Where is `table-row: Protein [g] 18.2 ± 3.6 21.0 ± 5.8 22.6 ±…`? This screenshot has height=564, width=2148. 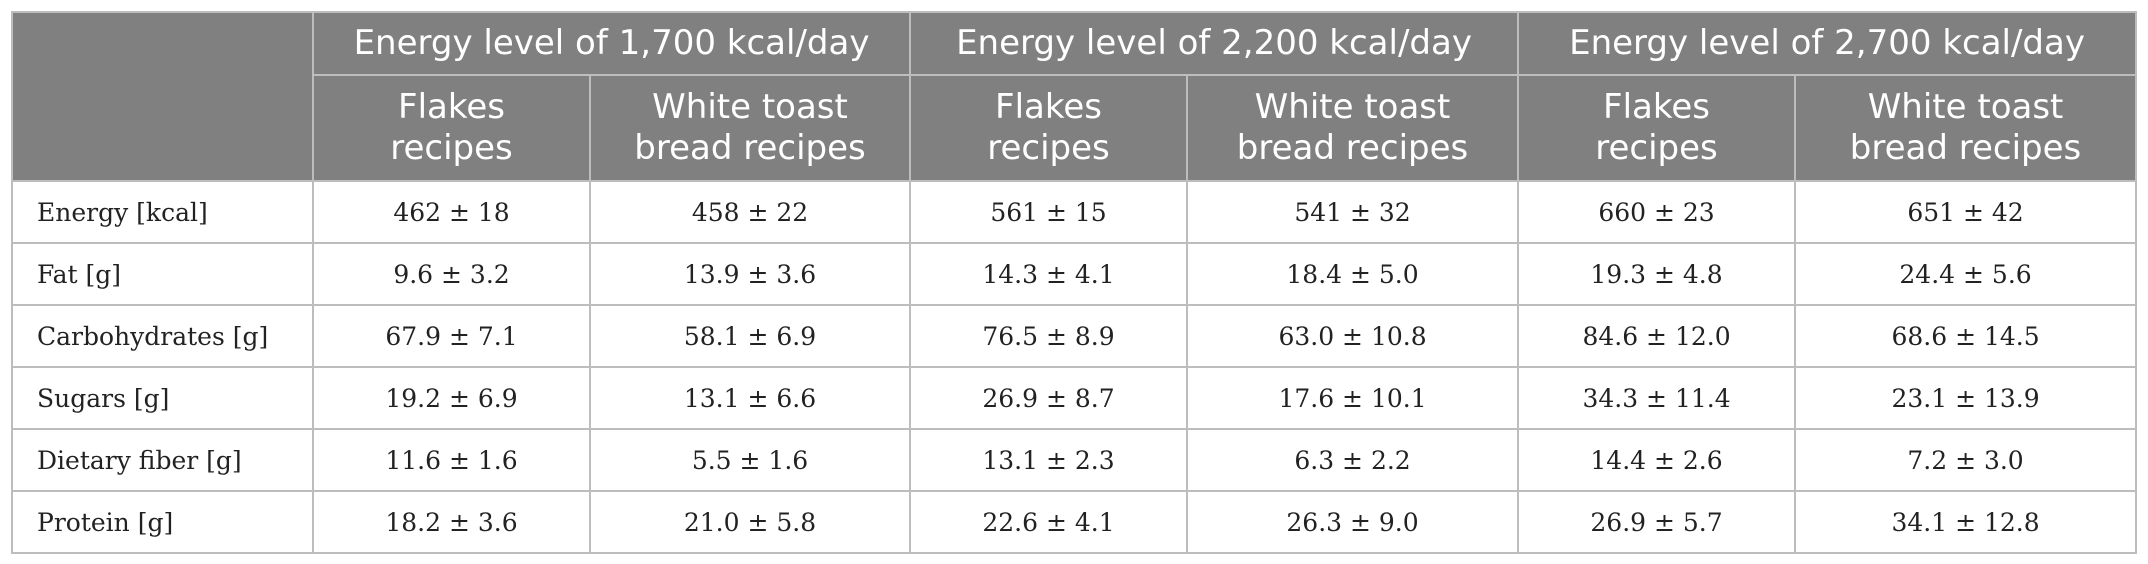 table-row: Protein [g] 18.2 ± 3.6 21.0 ± 5.8 22.6 ±… is located at coordinates (1074, 522).